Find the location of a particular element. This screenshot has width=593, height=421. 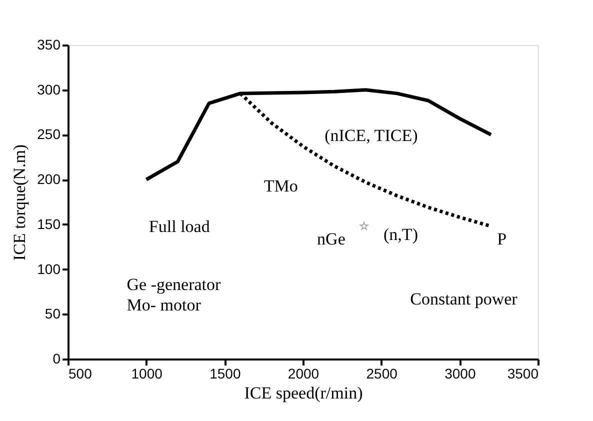

y-tick-label: 150 is located at coordinates (49, 224).